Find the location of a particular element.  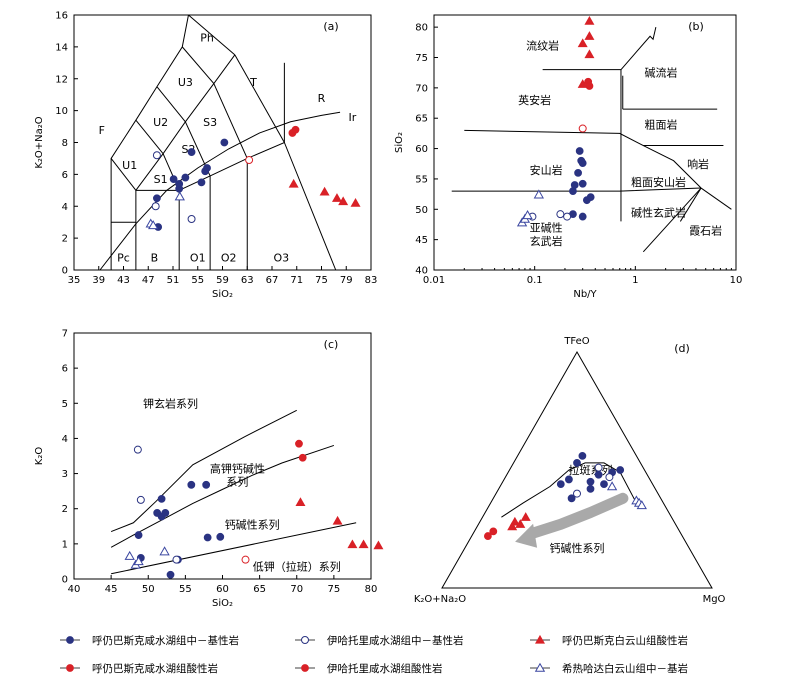

x-tick-label: 43 is located at coordinates (123, 280).